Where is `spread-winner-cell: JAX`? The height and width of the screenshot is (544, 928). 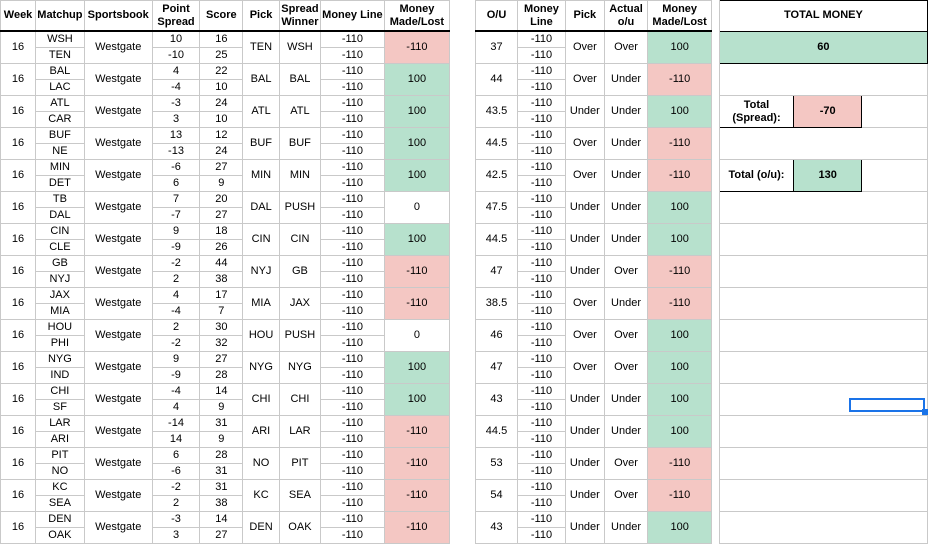
spread-winner-cell: JAX is located at coordinates (300, 303).